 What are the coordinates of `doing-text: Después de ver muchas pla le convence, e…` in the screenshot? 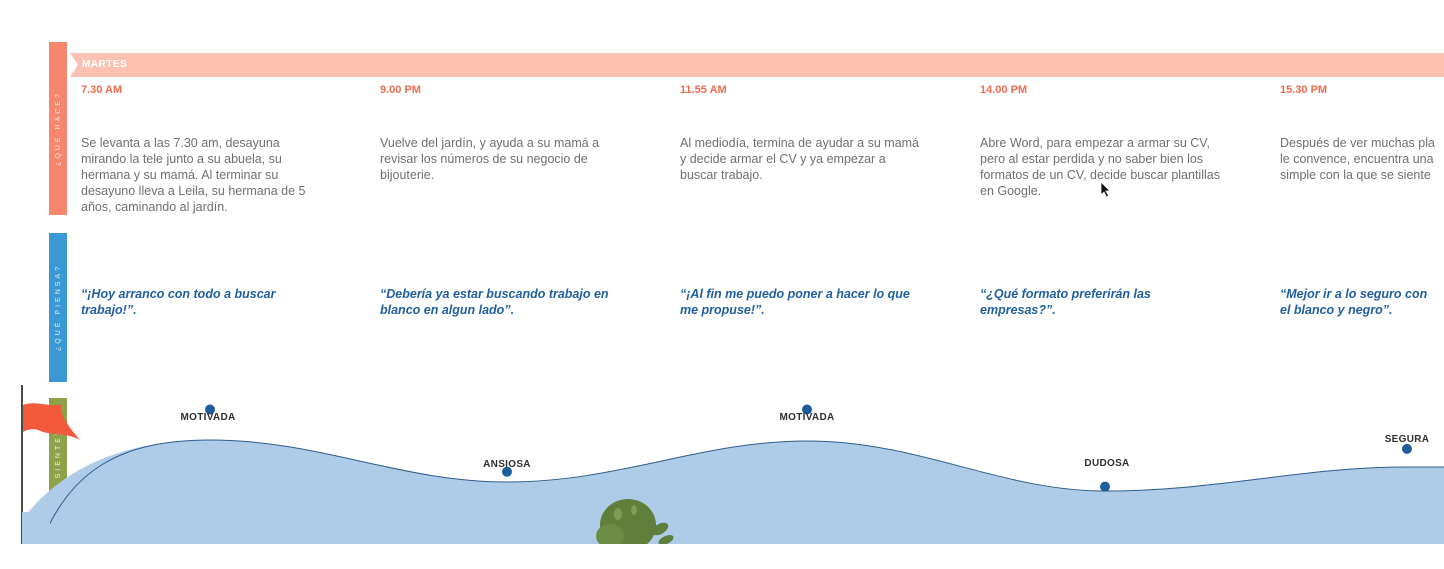 It's located at (1357, 159).